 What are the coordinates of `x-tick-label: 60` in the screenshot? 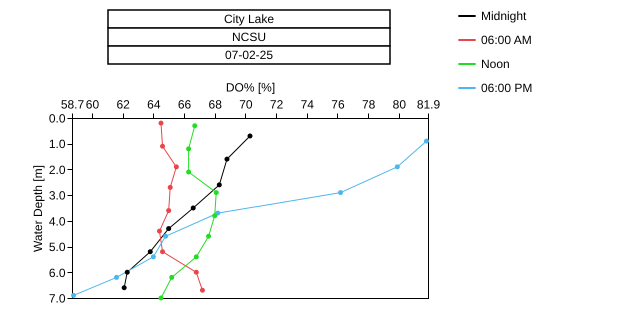 It's located at (93, 105).